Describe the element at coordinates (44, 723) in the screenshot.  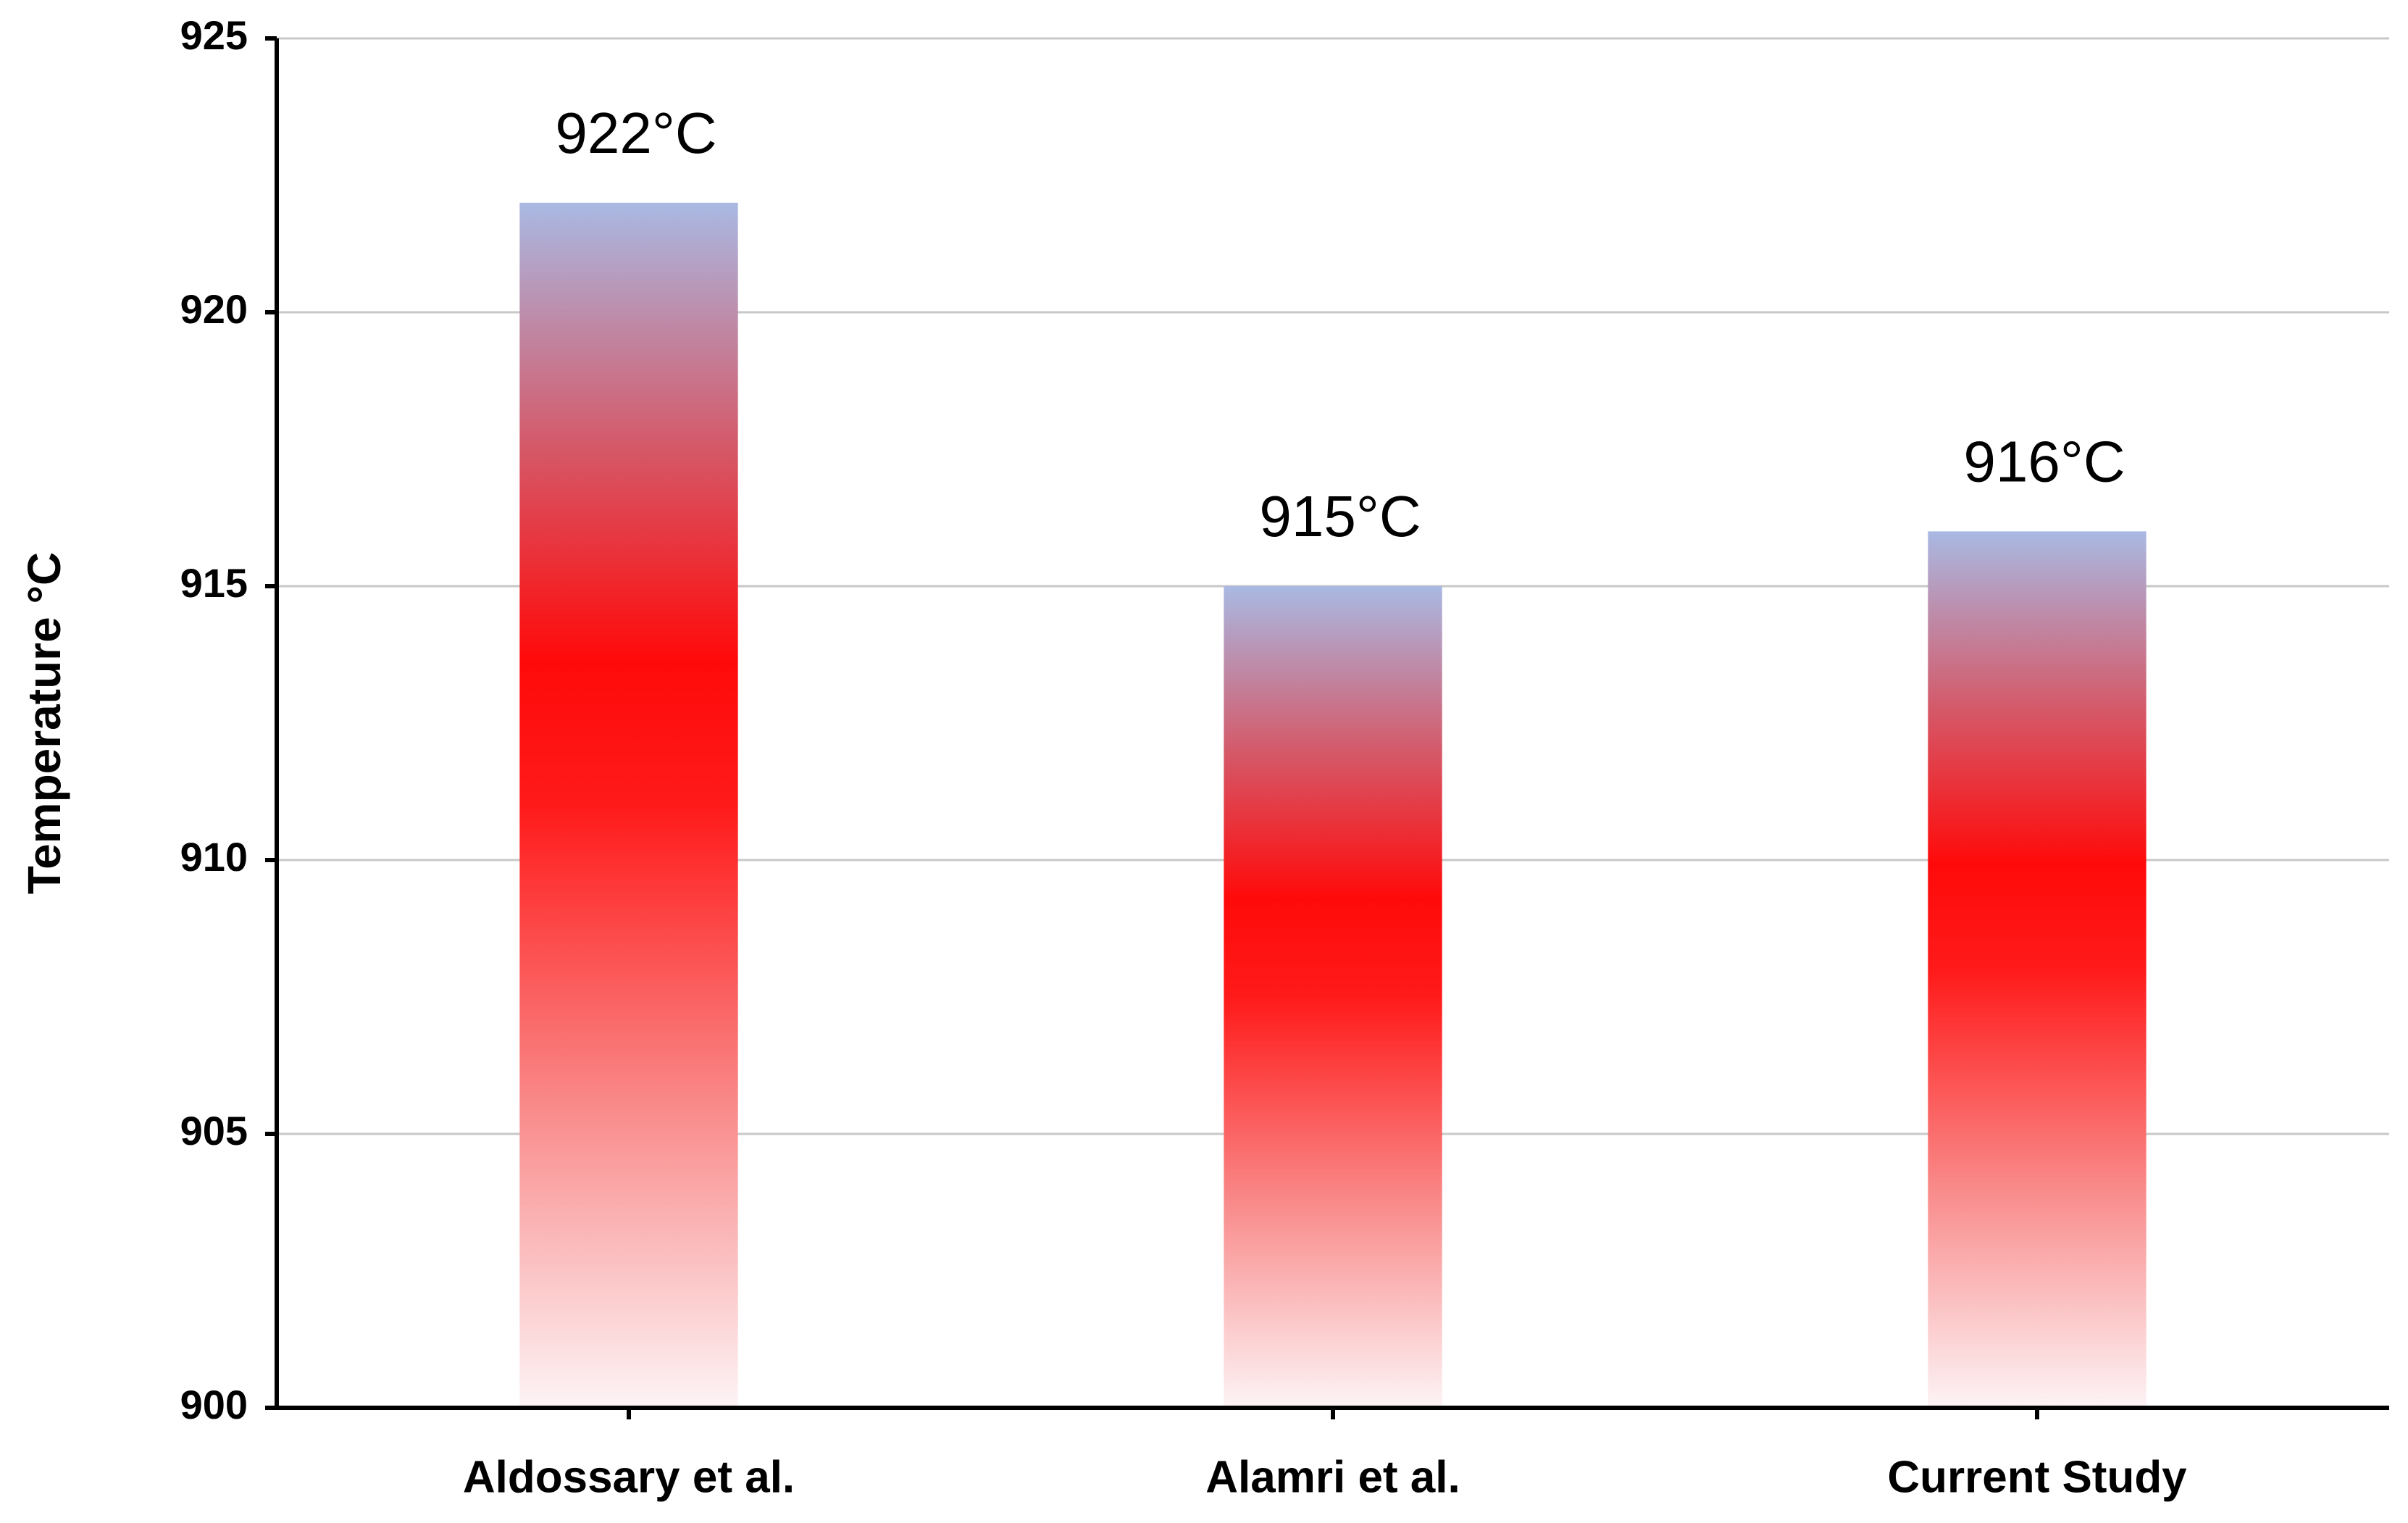
I see `y-axis-label: Temperature °C` at that location.